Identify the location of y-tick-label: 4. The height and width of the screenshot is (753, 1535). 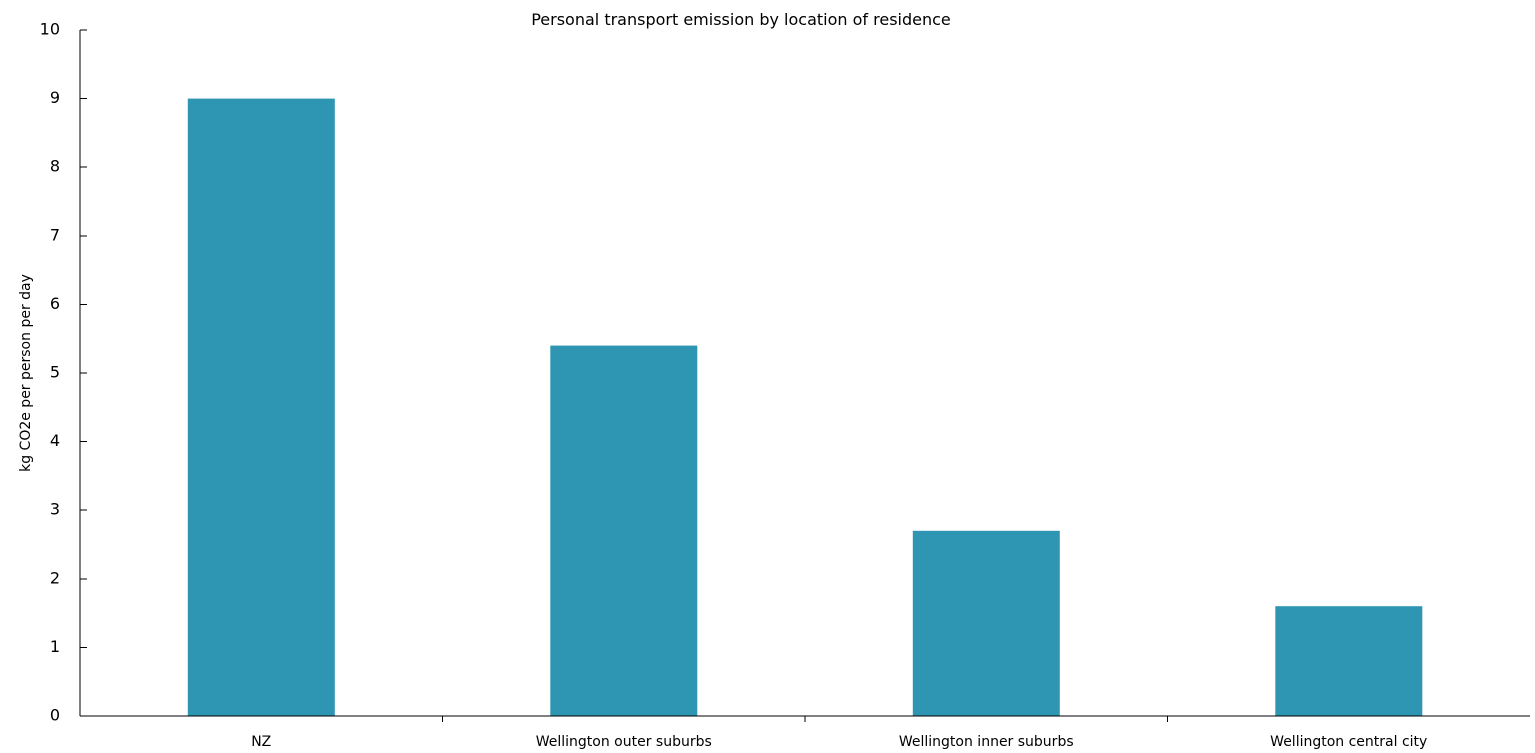
(55, 440).